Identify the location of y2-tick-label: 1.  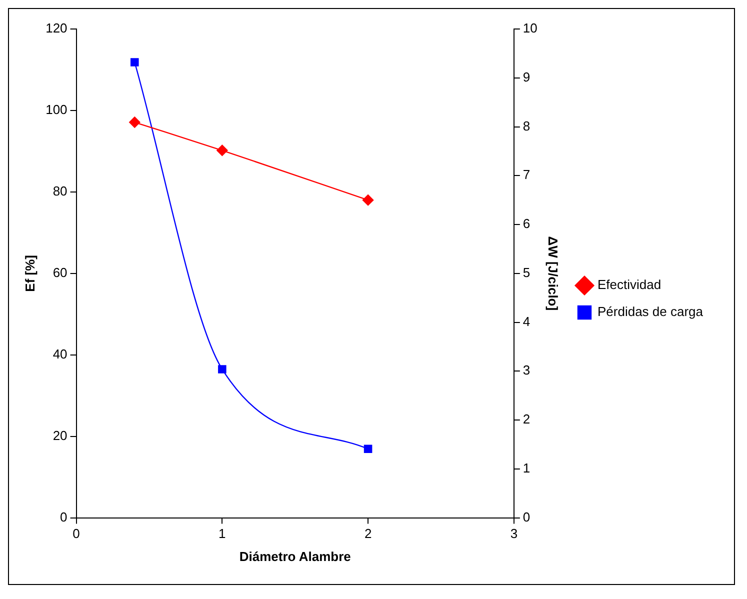
(526, 468).